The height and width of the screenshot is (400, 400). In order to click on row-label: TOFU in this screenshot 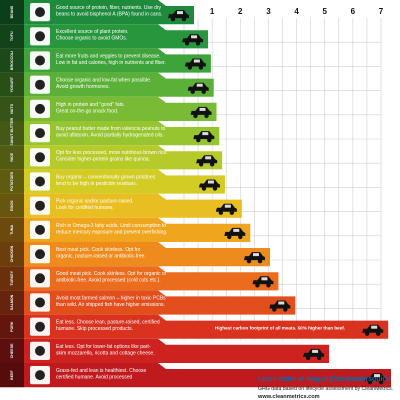, I will do `click(12, 36)`.